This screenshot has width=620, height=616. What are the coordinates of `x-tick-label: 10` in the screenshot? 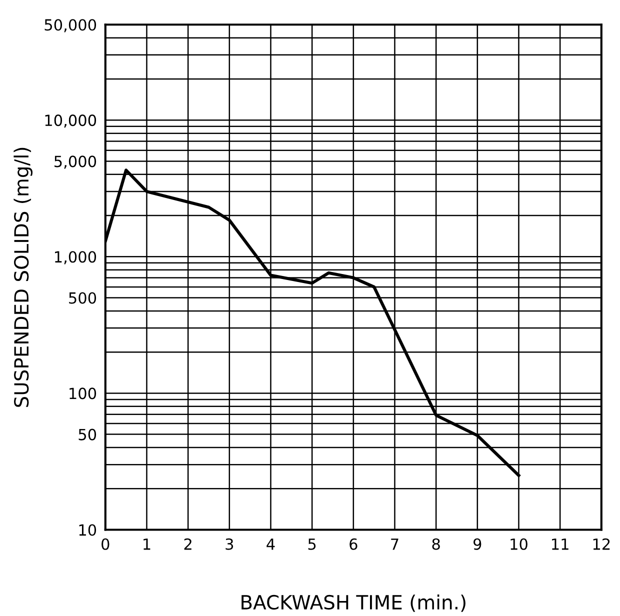 It's located at (519, 544).